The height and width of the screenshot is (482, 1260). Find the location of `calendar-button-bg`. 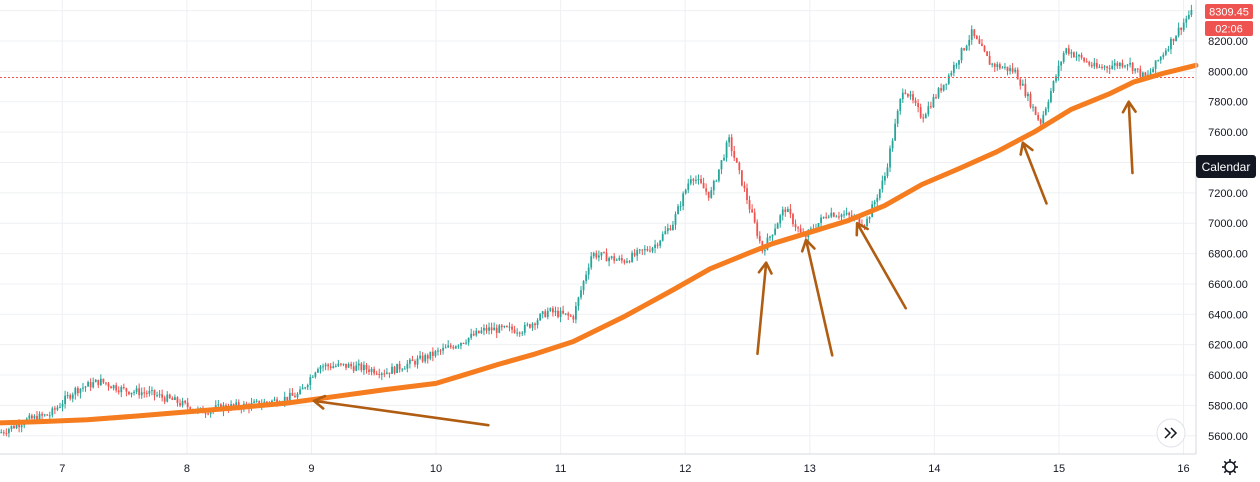

calendar-button-bg is located at coordinates (1226, 166).